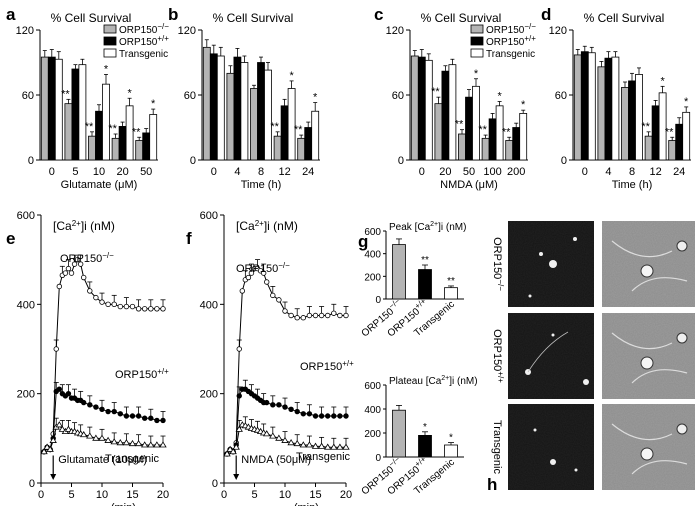 This screenshot has height=506, width=700. Describe the element at coordinates (372, 232) in the screenshot. I see `y-tick-label: 600` at that location.